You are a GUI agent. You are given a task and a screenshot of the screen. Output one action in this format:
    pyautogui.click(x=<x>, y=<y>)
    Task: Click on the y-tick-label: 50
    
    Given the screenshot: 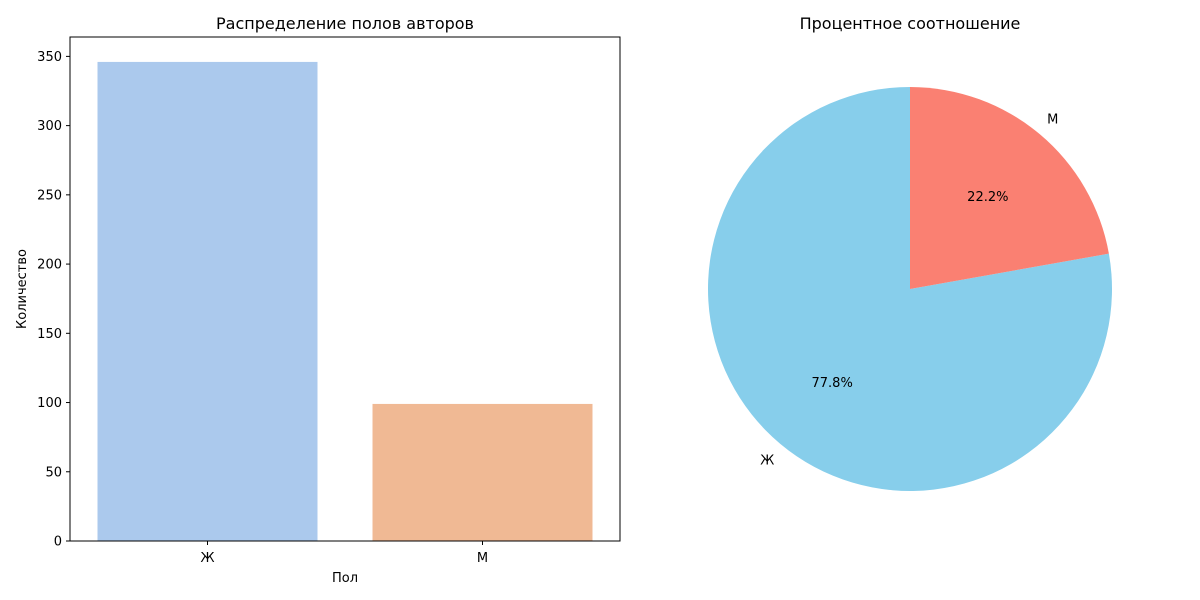 What is the action you would take?
    pyautogui.click(x=53, y=472)
    